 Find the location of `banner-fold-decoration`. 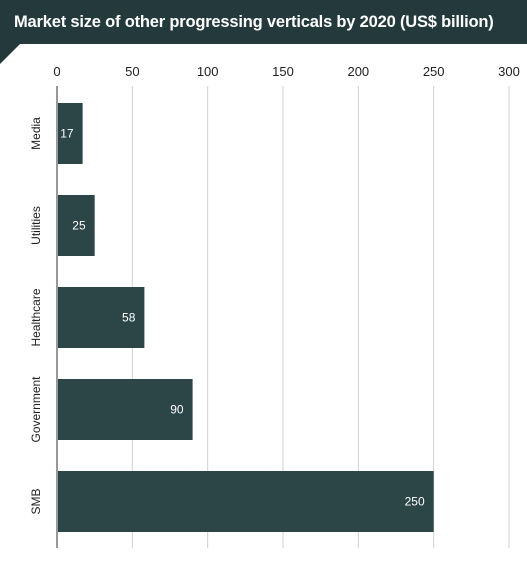

banner-fold-decoration is located at coordinates (10, 54).